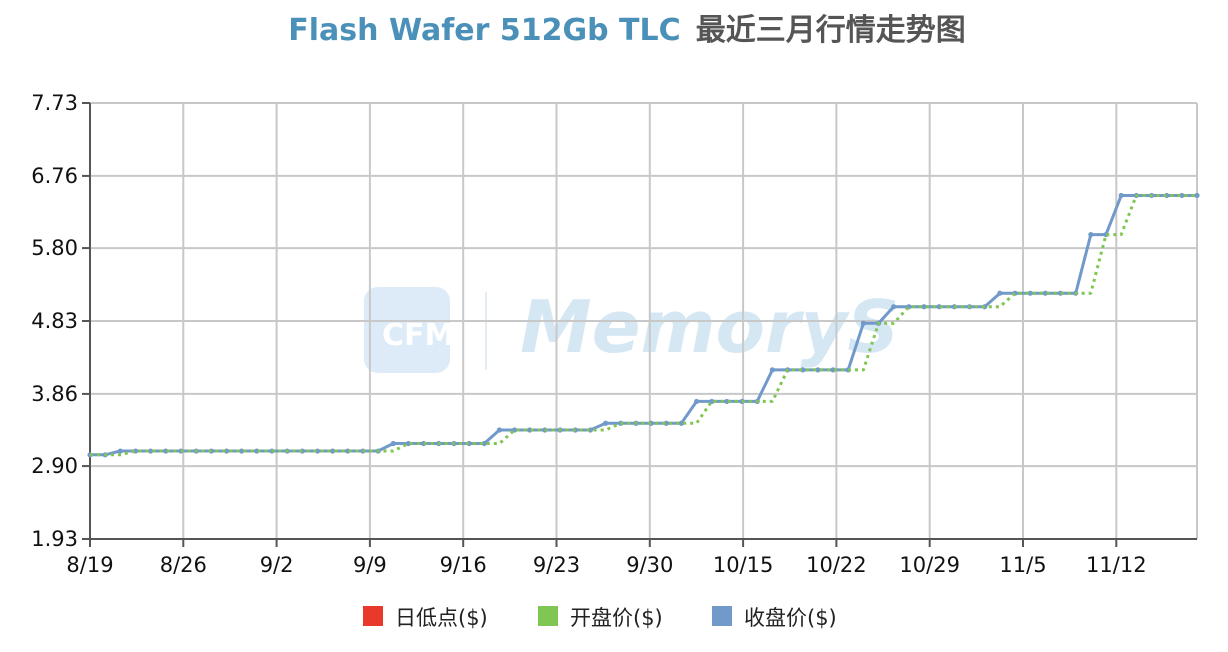 The height and width of the screenshot is (652, 1228). I want to click on legend-label: 开盘价($), so click(616, 618).